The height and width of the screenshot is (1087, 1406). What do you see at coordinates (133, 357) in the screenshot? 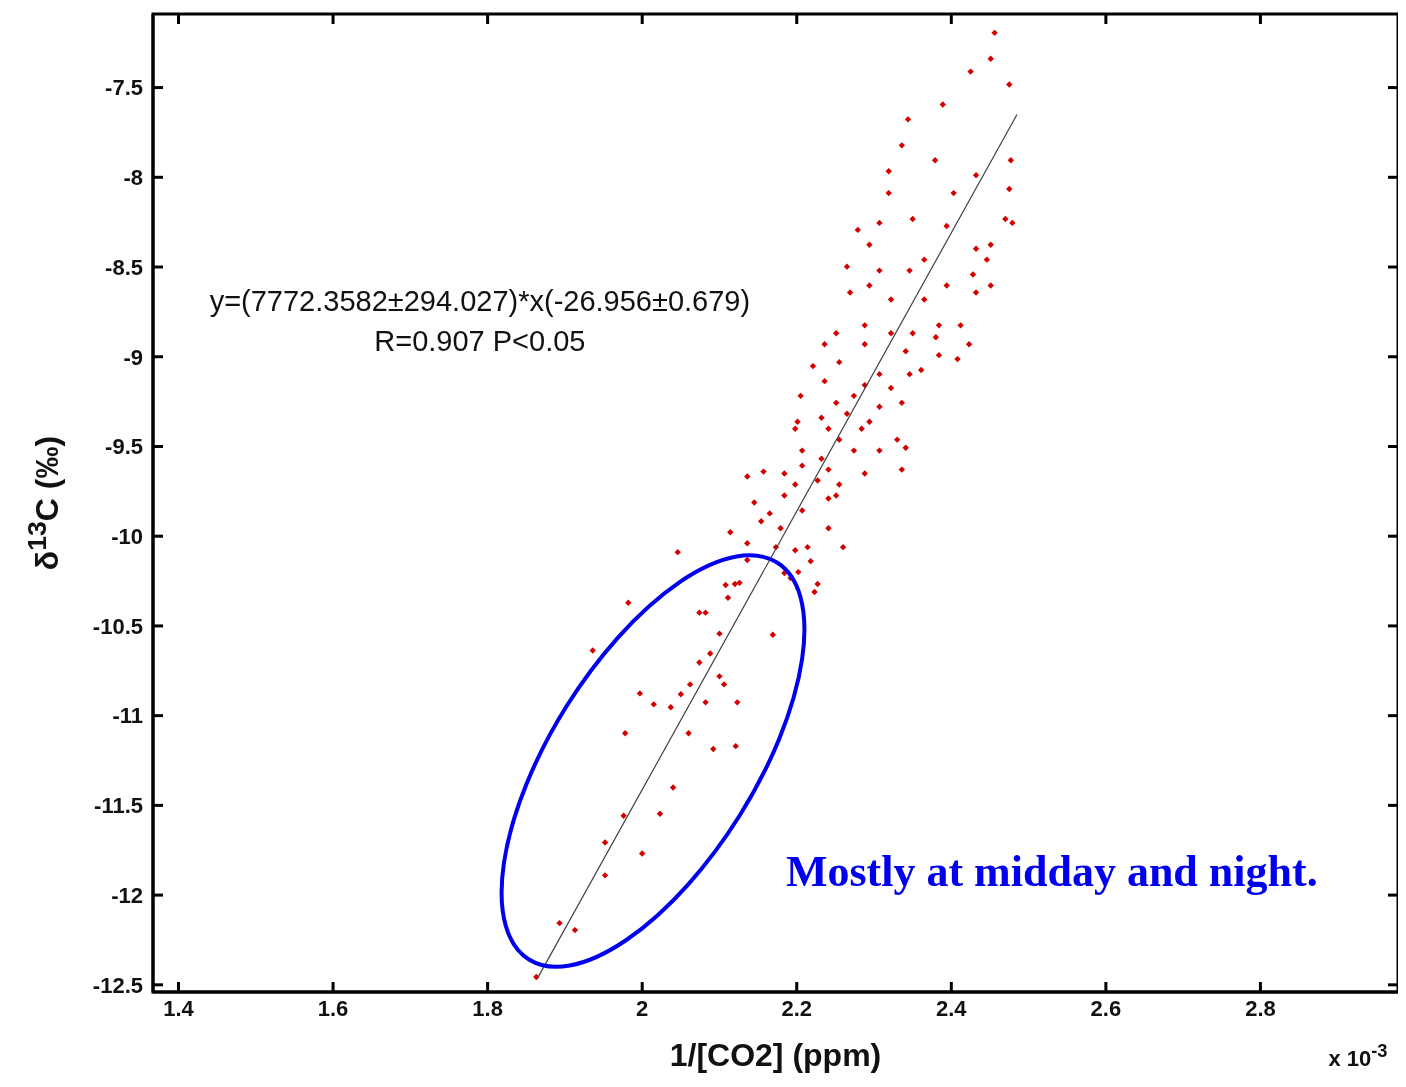
I see `y-tick-label: -9` at bounding box center [133, 357].